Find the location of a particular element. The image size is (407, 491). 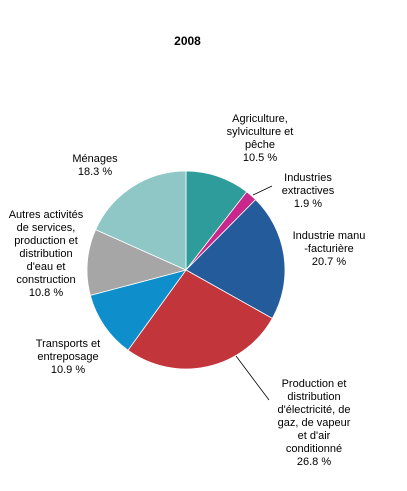

slice-label-menages: Ménages 18.3 % is located at coordinates (95, 166).